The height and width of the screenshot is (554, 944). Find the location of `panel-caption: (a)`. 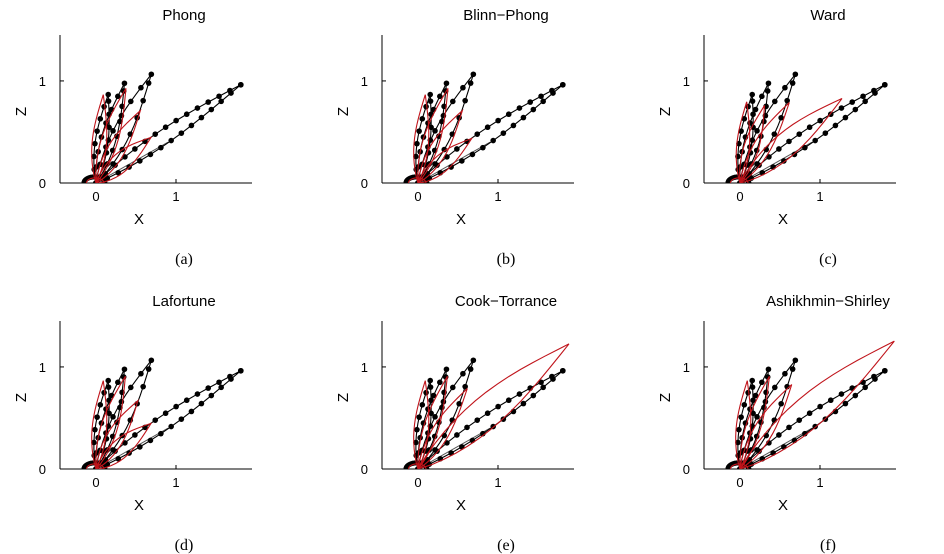

panel-caption: (a) is located at coordinates (184, 259).